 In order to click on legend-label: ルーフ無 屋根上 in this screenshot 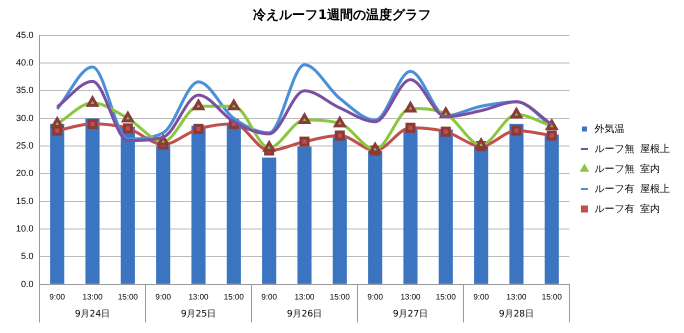, I will do `click(632, 148)`.